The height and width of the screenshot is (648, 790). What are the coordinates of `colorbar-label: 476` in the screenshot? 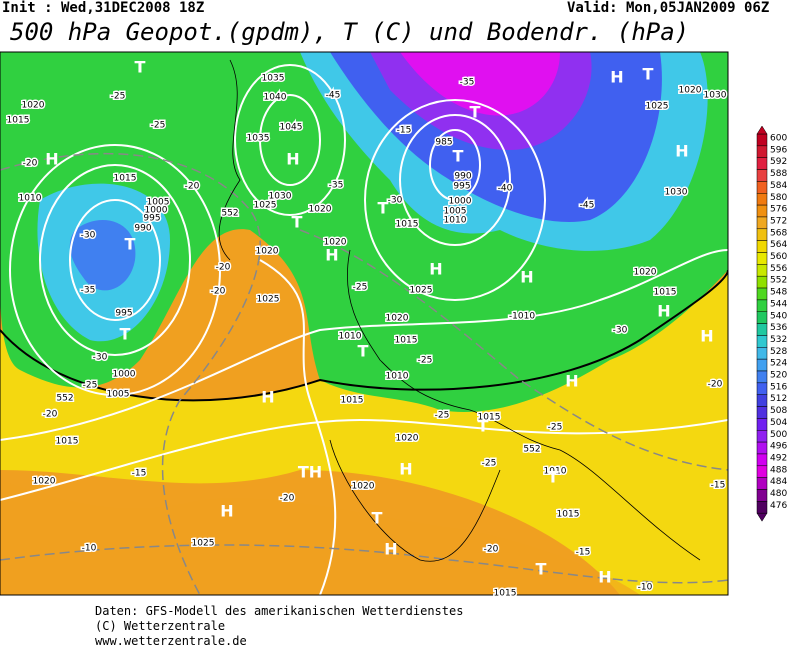 It's located at (778, 506).